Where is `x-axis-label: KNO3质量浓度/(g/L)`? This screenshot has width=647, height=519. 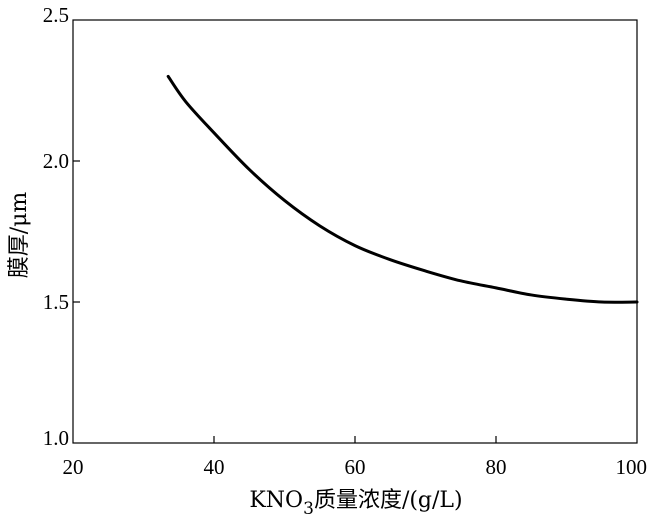 x-axis-label: KNO3质量浓度/(g/L) is located at coordinates (355, 503).